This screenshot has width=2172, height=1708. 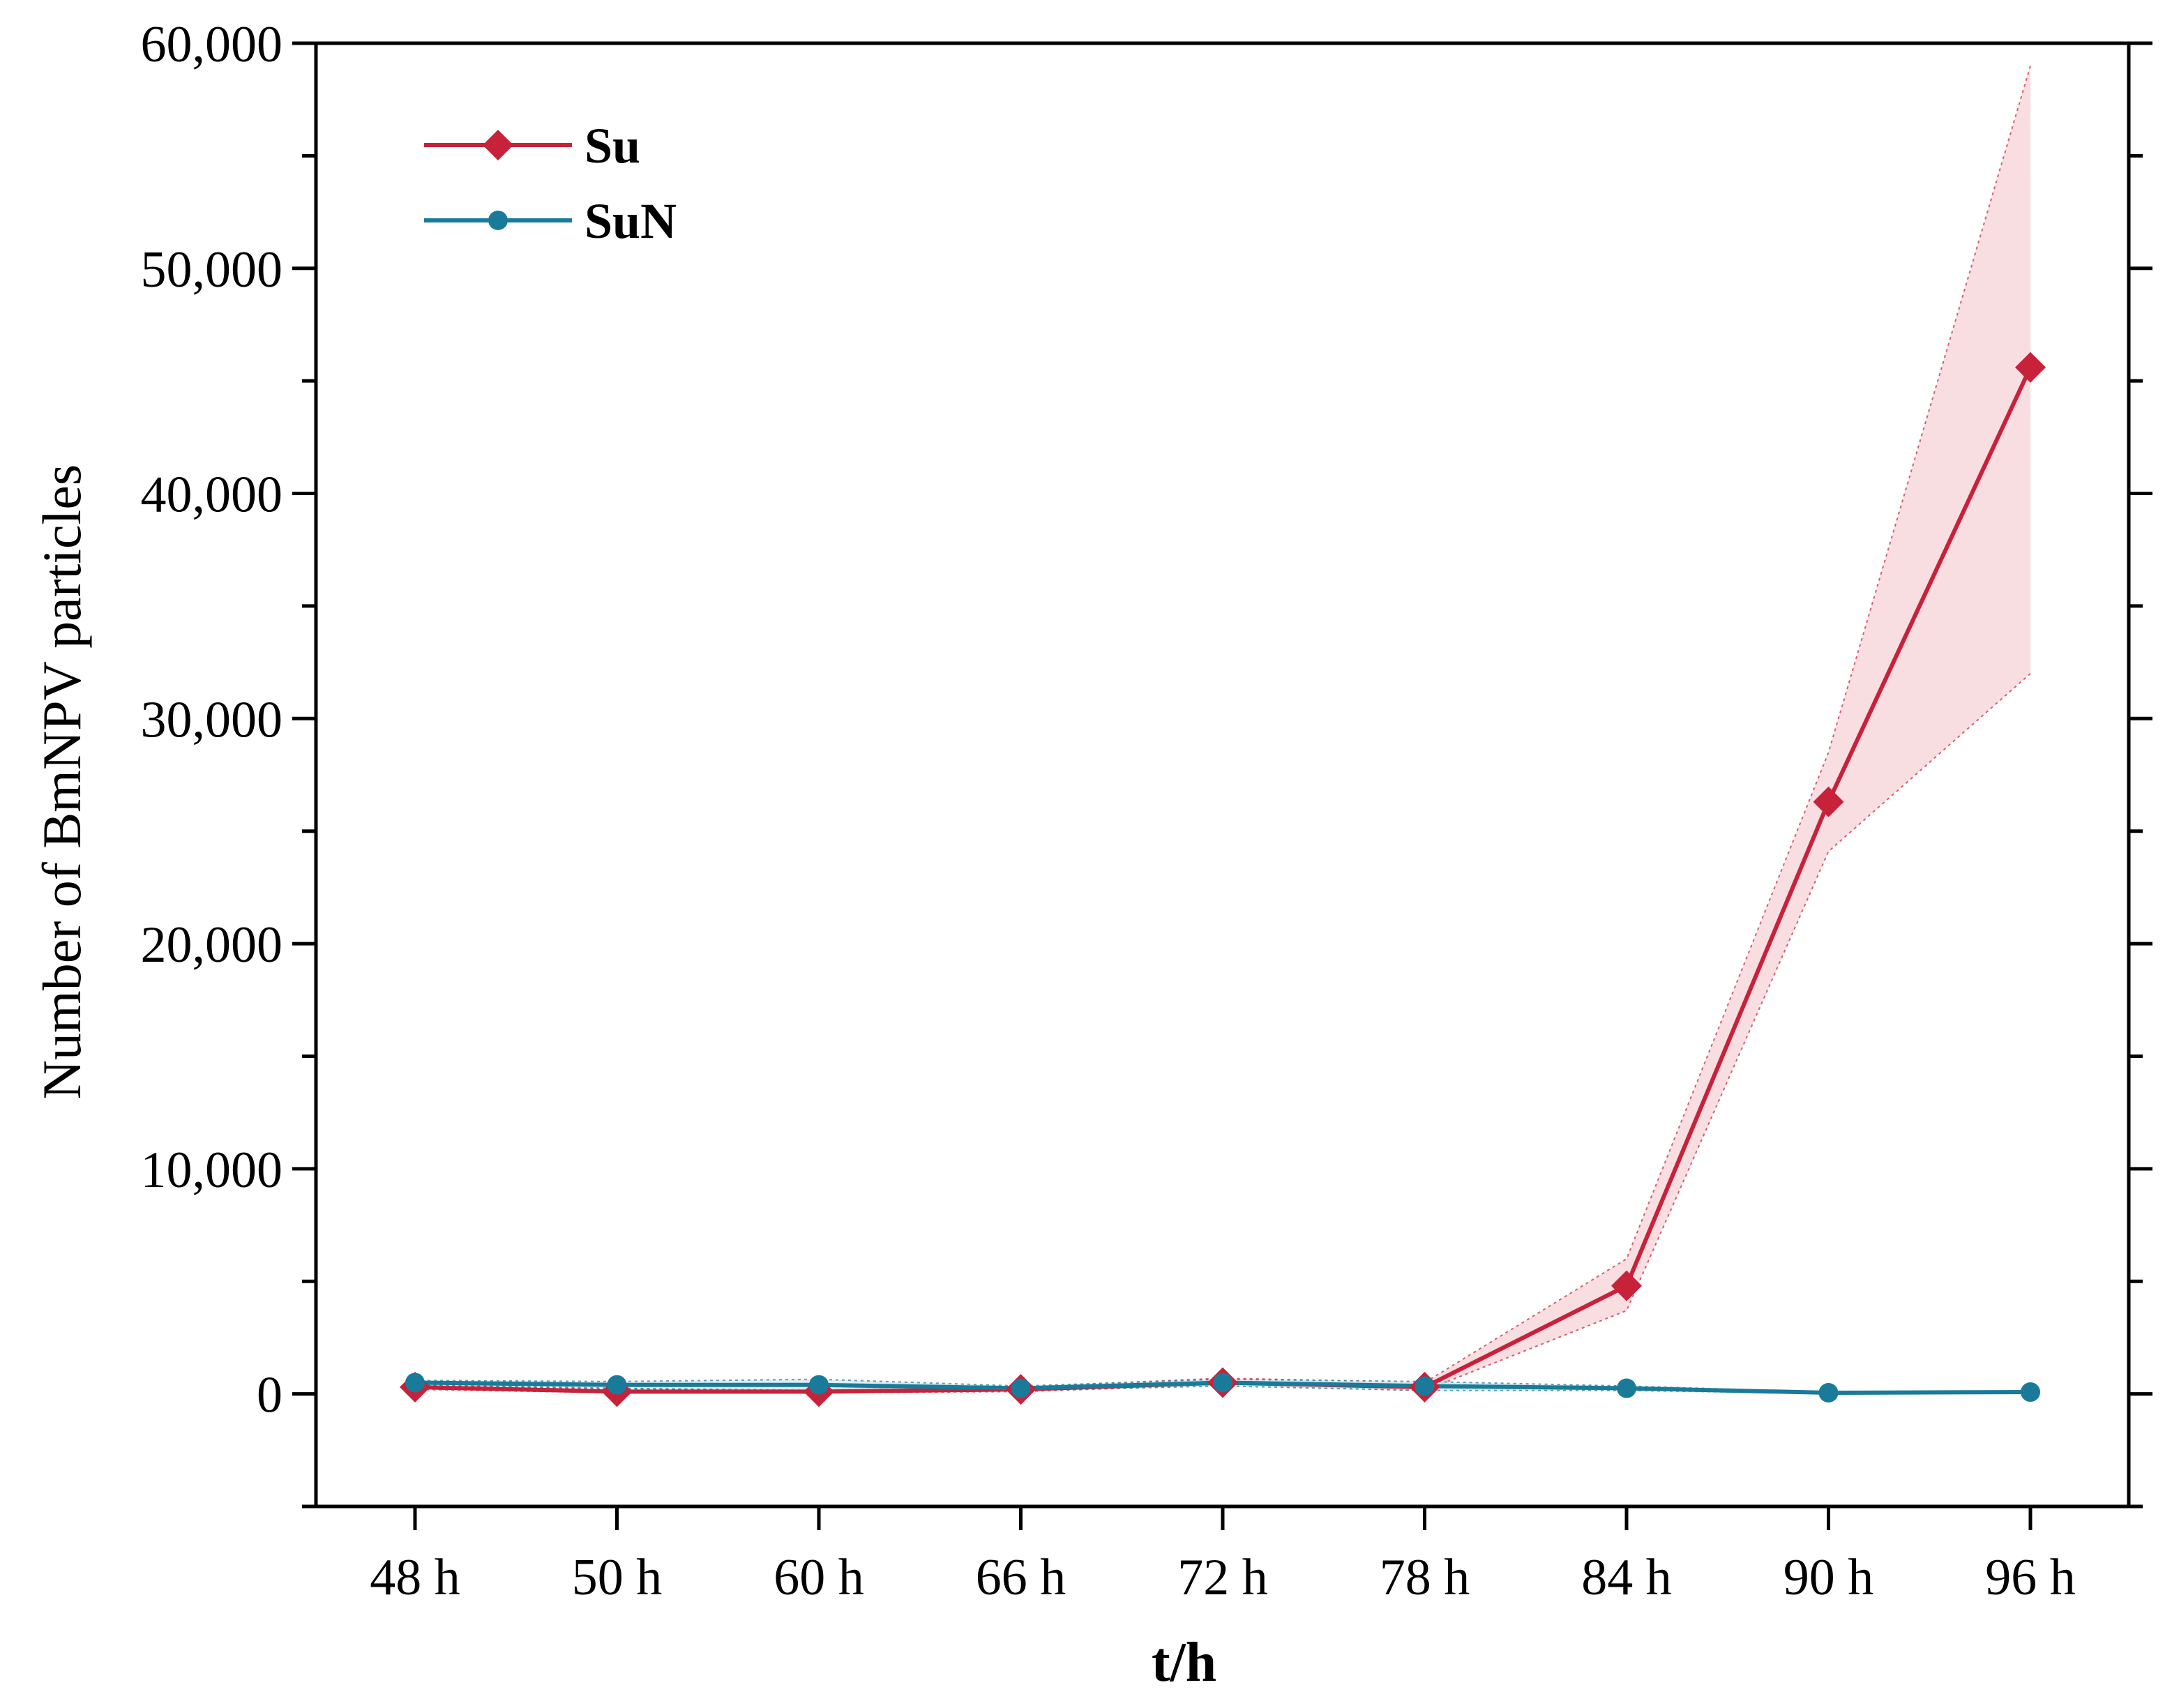 What do you see at coordinates (1425, 1577) in the screenshot?
I see `x-tick-label: 78 h` at bounding box center [1425, 1577].